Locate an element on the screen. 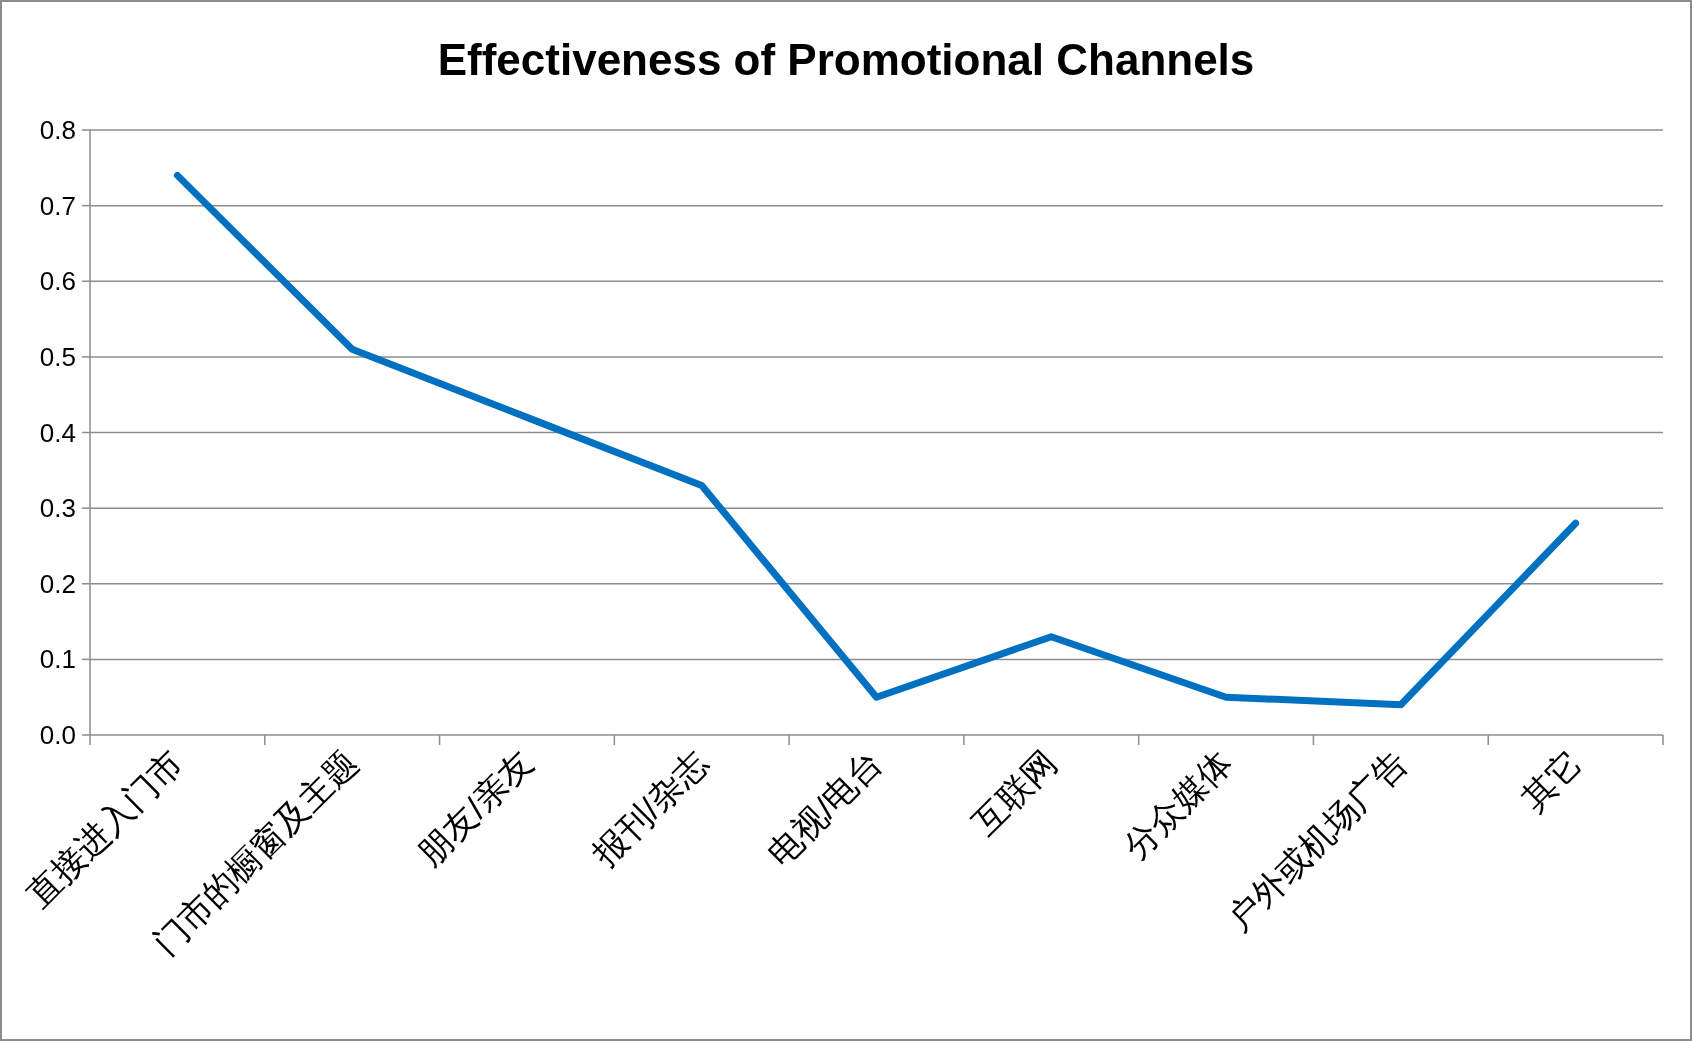 The height and width of the screenshot is (1041, 1692). x-tick-label: 互联网 is located at coordinates (1015, 793).